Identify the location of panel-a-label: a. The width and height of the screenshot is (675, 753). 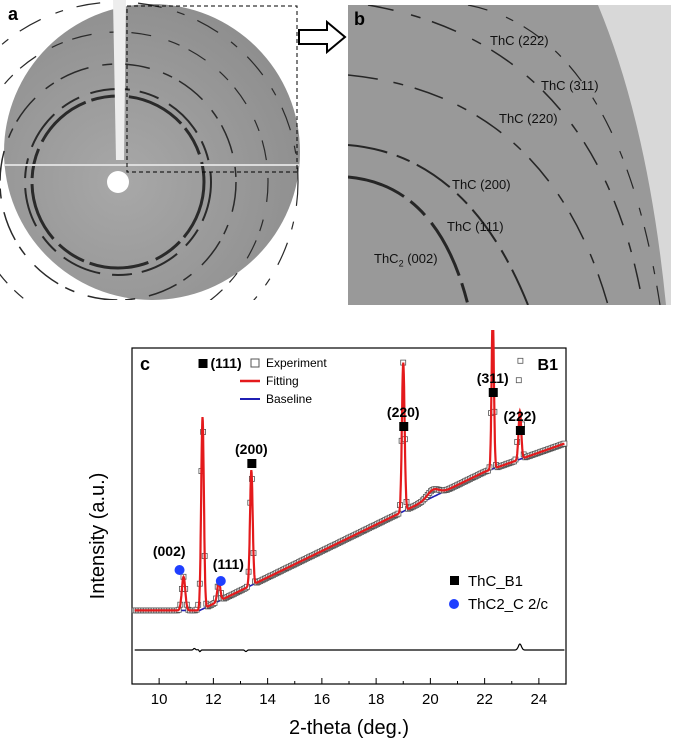
(13, 14).